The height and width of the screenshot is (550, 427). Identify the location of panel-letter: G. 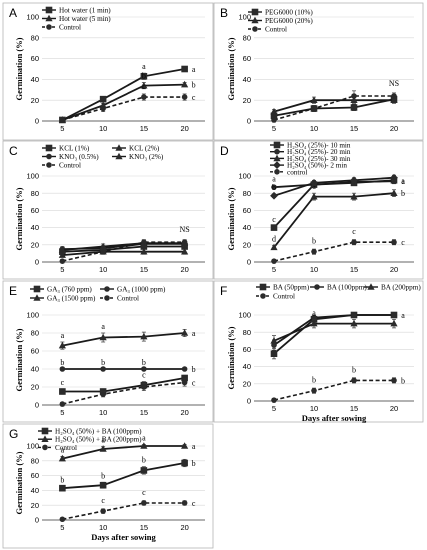
(13, 434).